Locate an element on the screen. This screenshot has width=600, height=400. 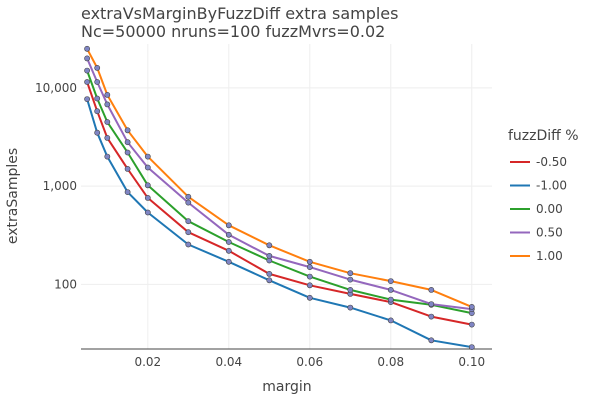
legend-item-label: 0.00 is located at coordinates (549, 209).